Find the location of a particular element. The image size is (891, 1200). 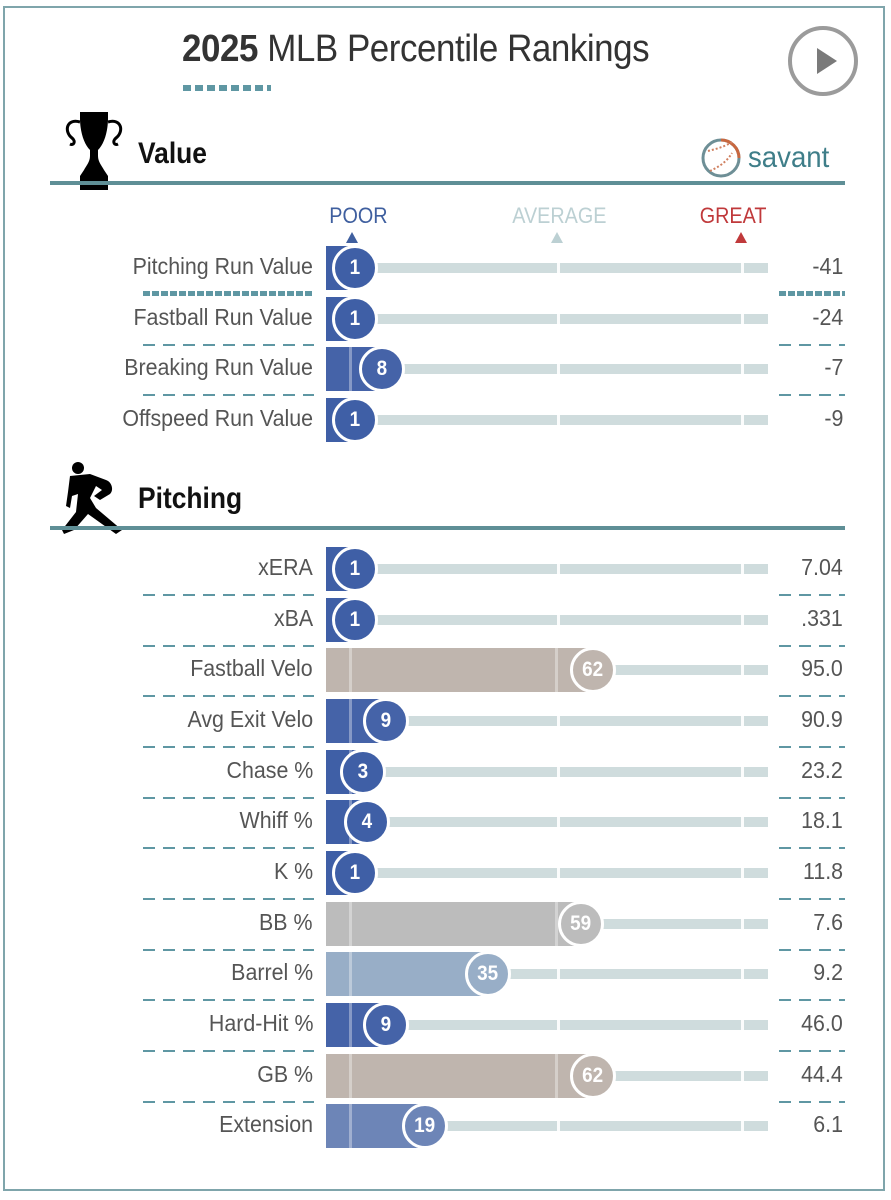

metric-label: K % is located at coordinates (293, 870).